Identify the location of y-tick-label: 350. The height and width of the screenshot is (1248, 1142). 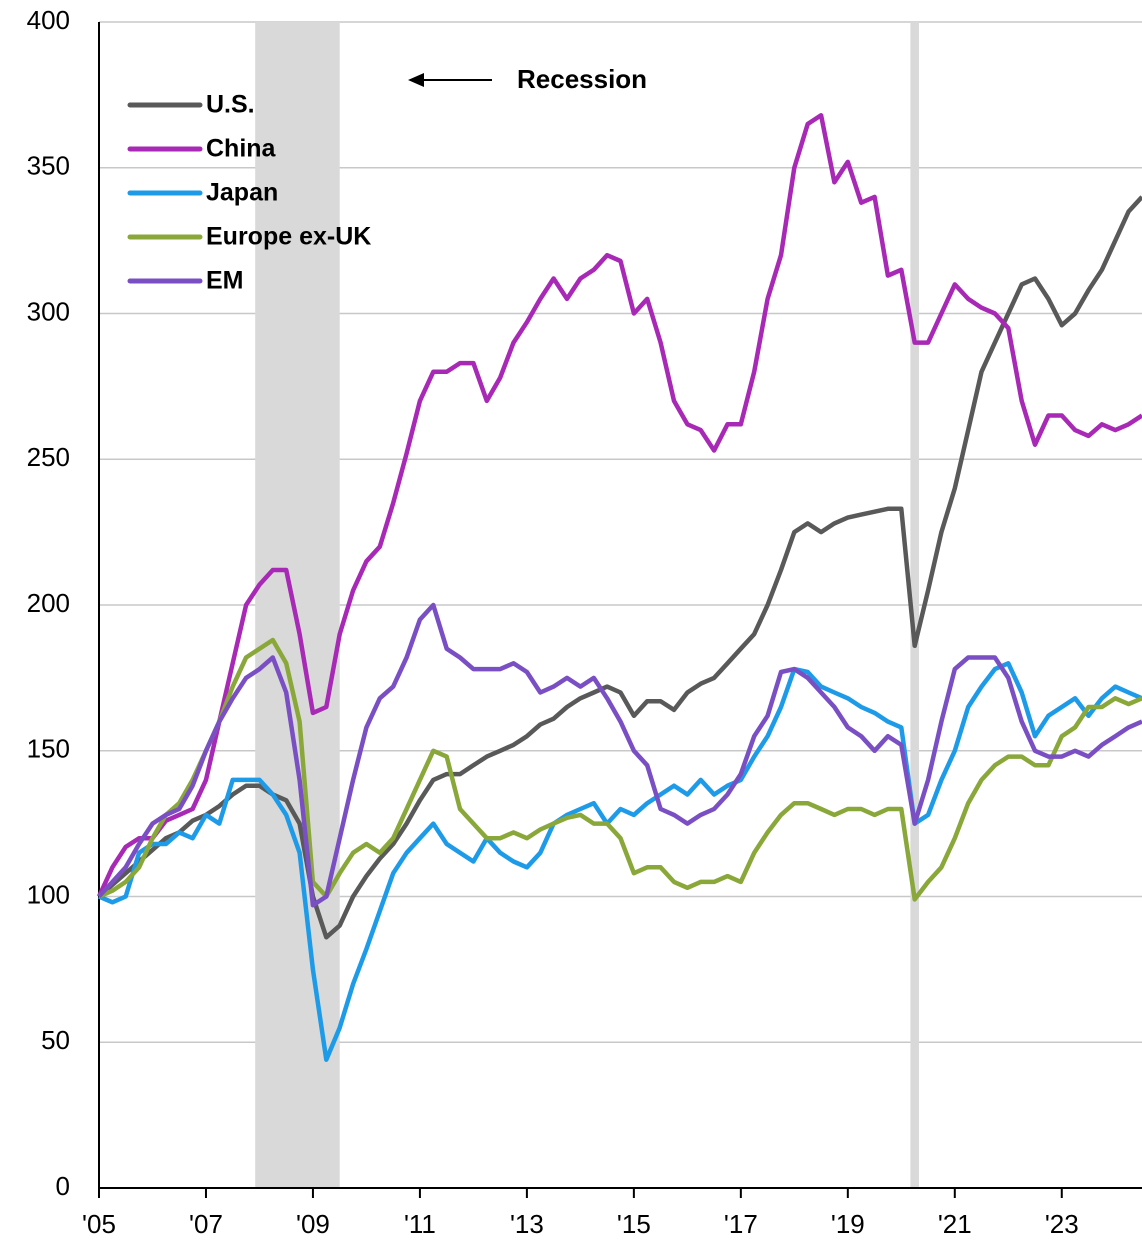
(48, 166).